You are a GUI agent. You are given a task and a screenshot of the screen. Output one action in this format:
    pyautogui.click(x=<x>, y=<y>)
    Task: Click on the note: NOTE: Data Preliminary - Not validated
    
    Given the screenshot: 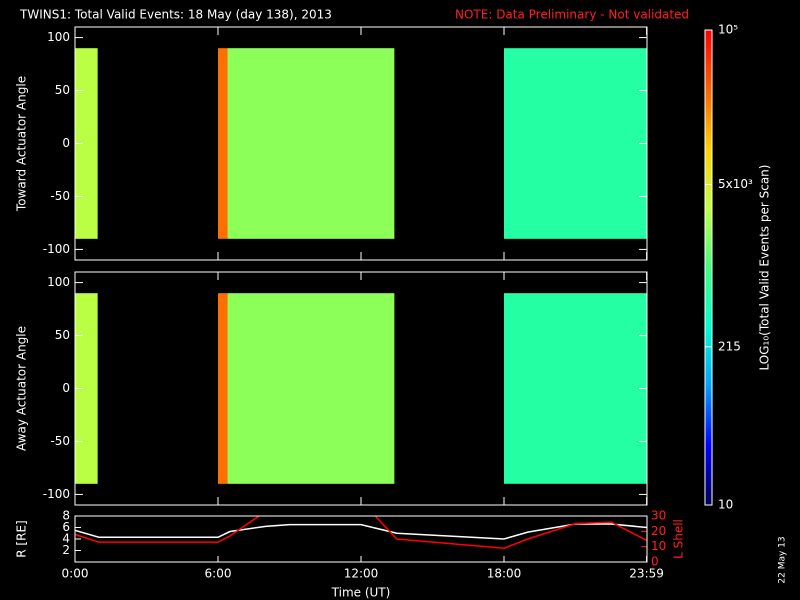 What is the action you would take?
    pyautogui.click(x=572, y=15)
    